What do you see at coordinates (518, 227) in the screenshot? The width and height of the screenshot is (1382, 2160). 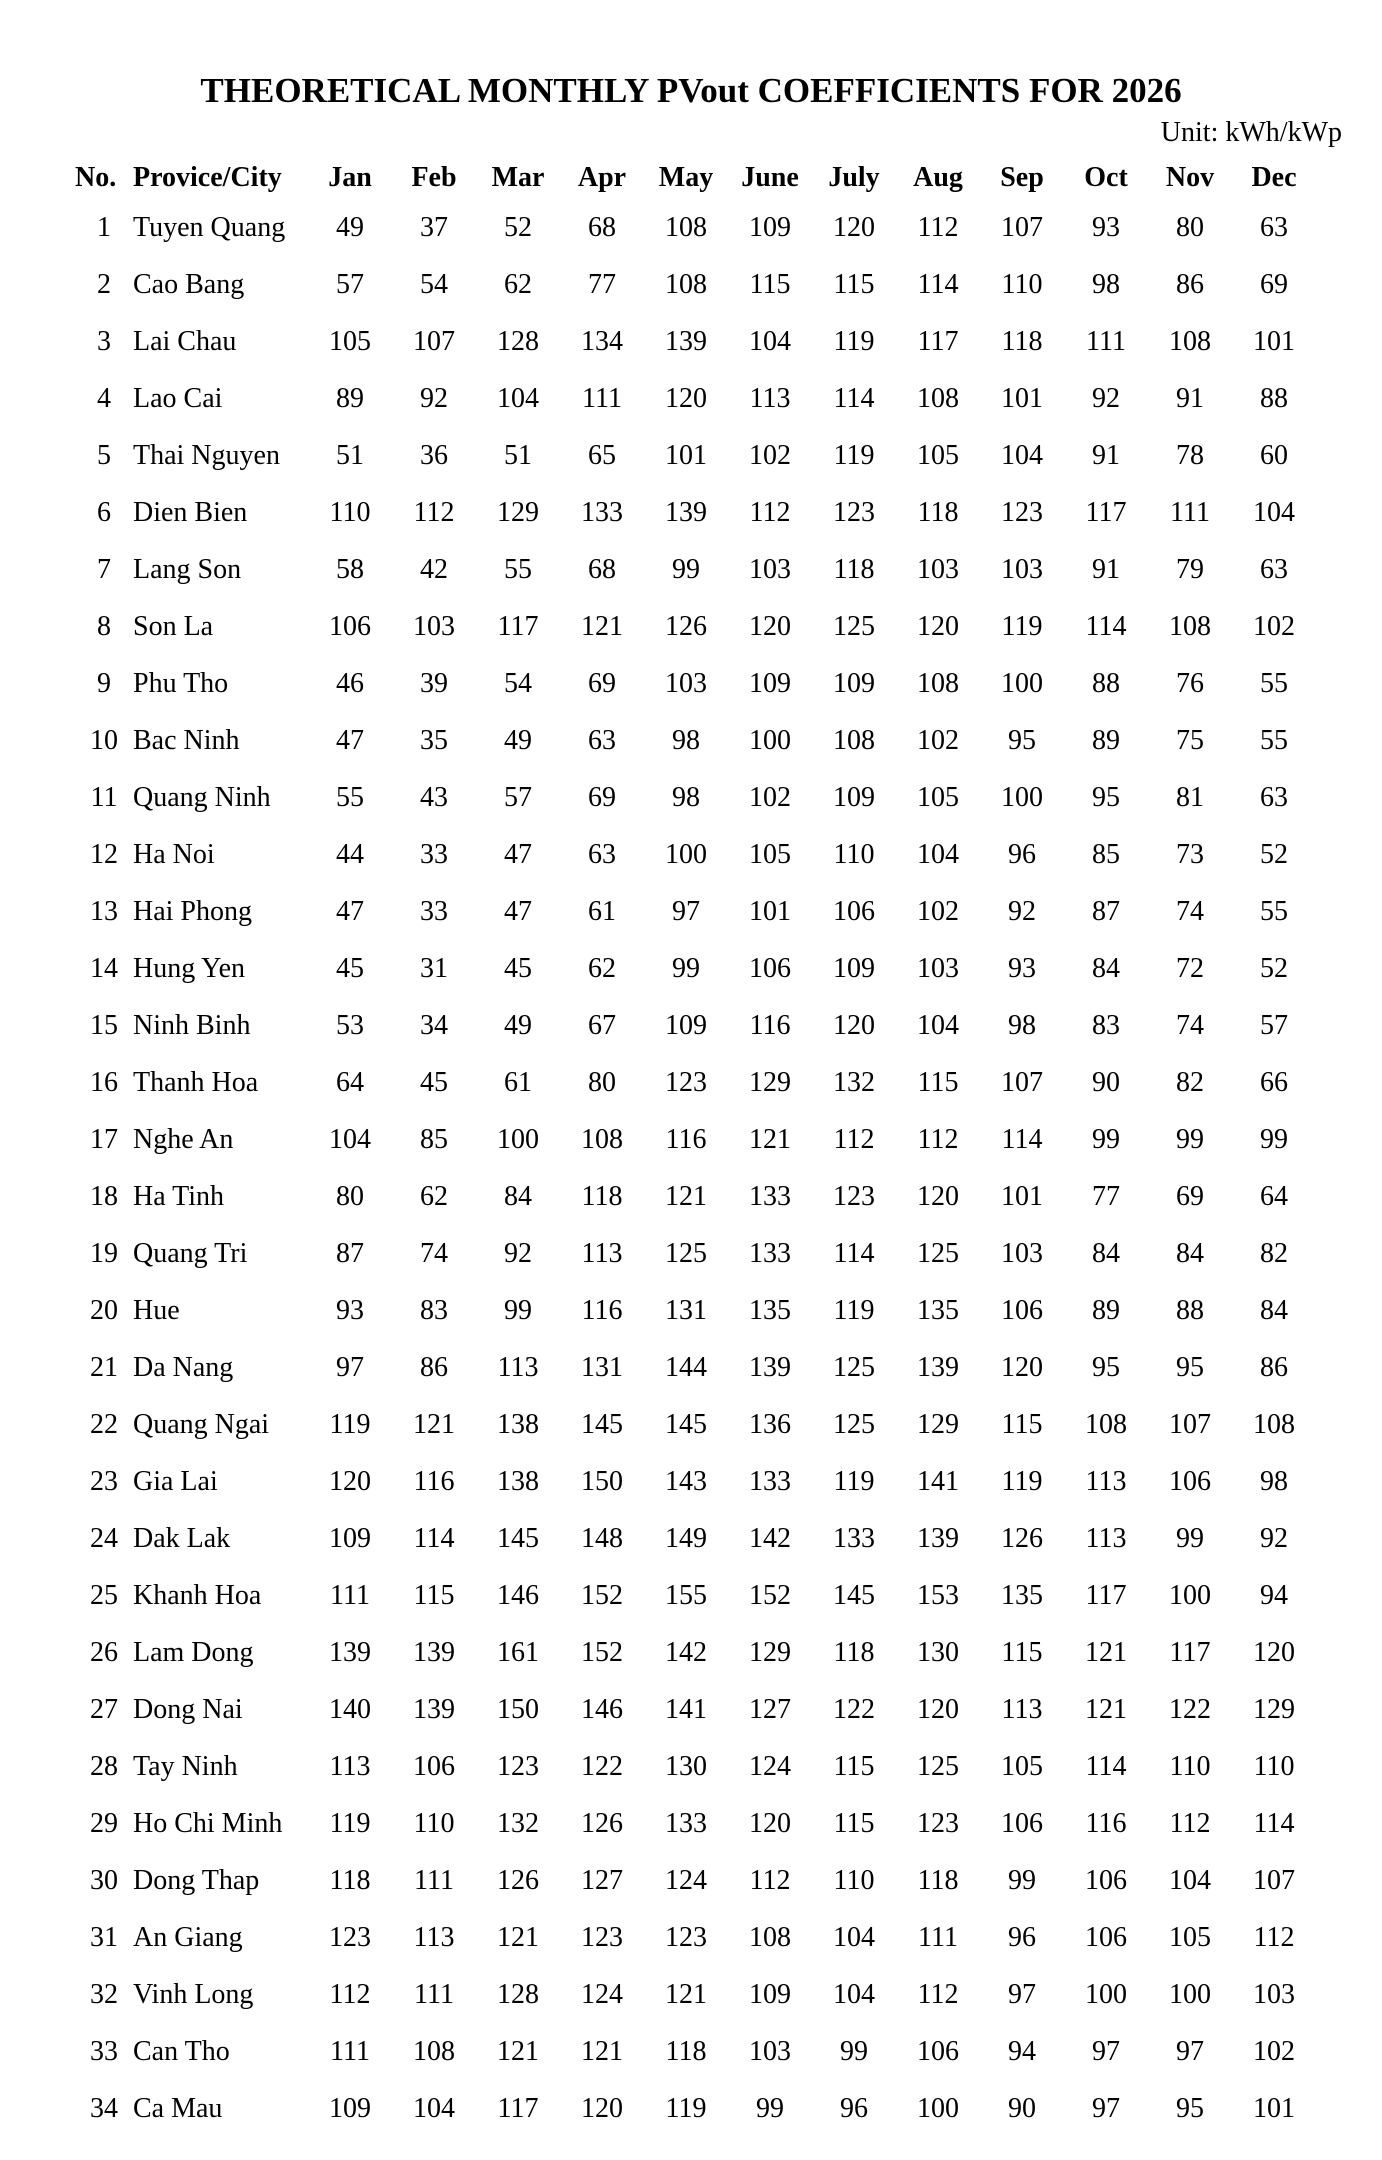 I see `coefficient-value: 52` at bounding box center [518, 227].